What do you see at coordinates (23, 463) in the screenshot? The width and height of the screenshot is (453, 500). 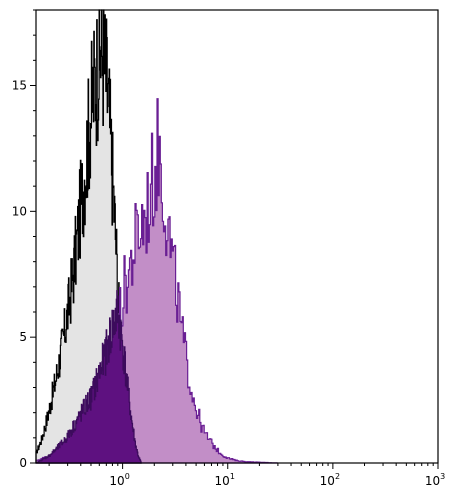 I see `y-tick-label: 0` at bounding box center [23, 463].